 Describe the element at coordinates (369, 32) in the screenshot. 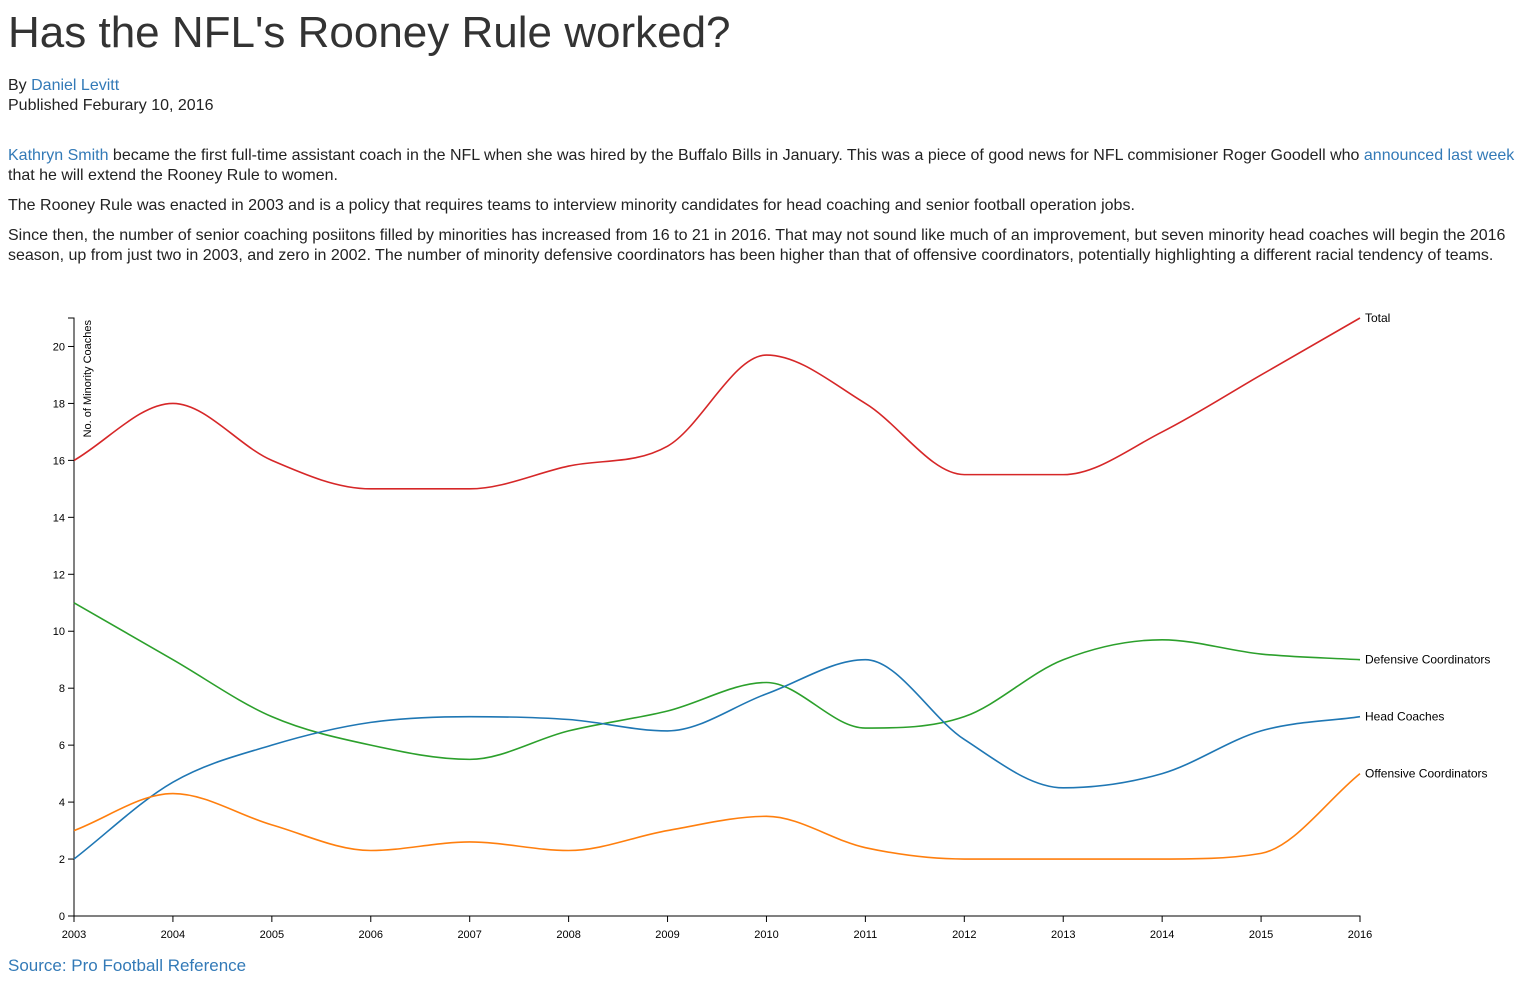

I see `page-title: Has the NFL's Rooney Rule worked?` at that location.